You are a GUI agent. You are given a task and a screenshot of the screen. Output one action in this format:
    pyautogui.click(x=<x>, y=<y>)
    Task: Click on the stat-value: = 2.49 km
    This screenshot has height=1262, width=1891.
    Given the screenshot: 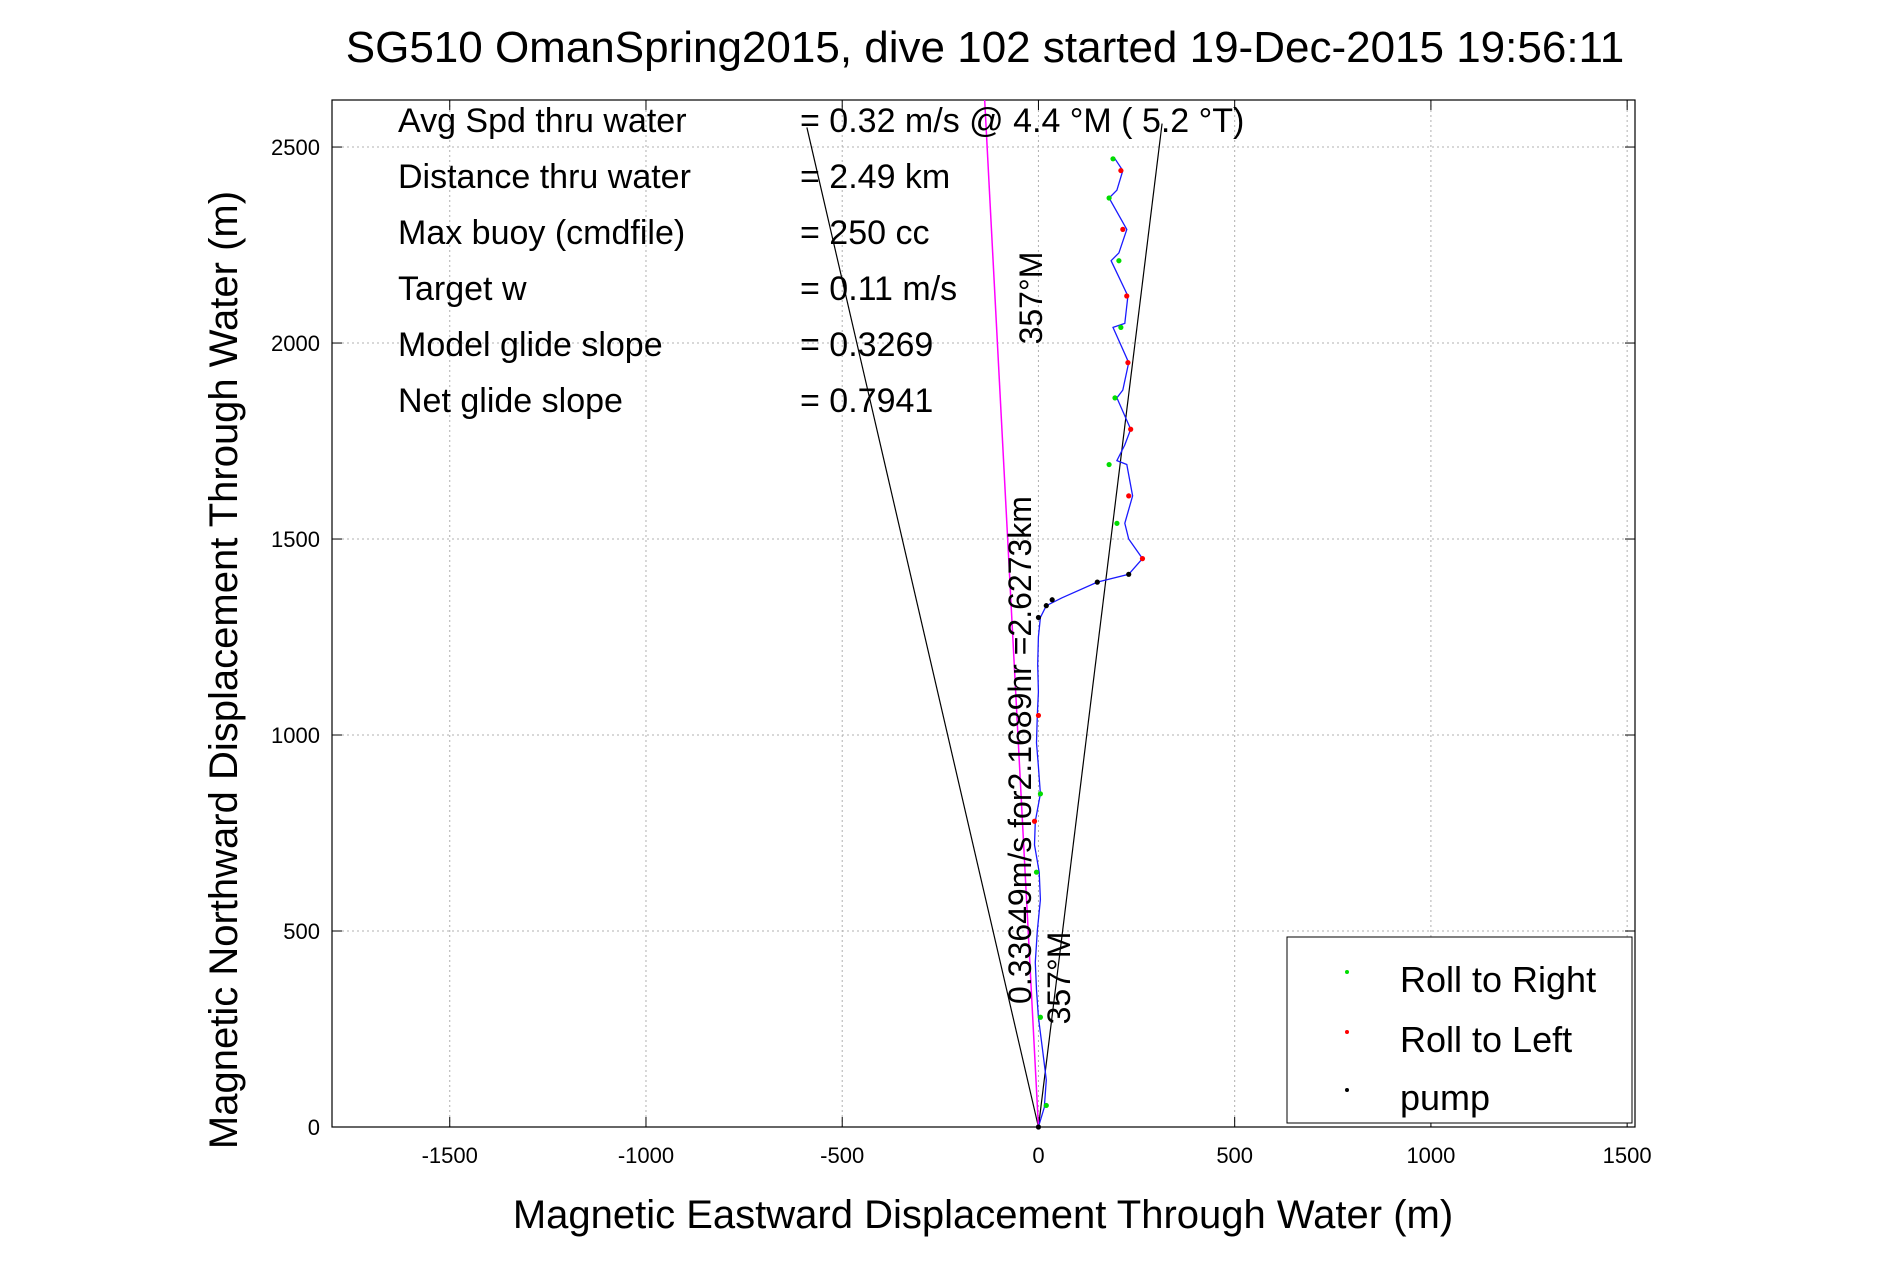 What is the action you would take?
    pyautogui.click(x=875, y=177)
    